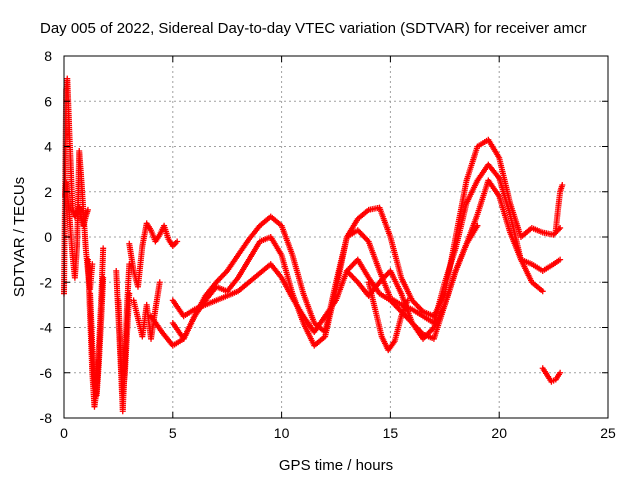  What do you see at coordinates (46, 282) in the screenshot?
I see `y-tick-label: -2` at bounding box center [46, 282].